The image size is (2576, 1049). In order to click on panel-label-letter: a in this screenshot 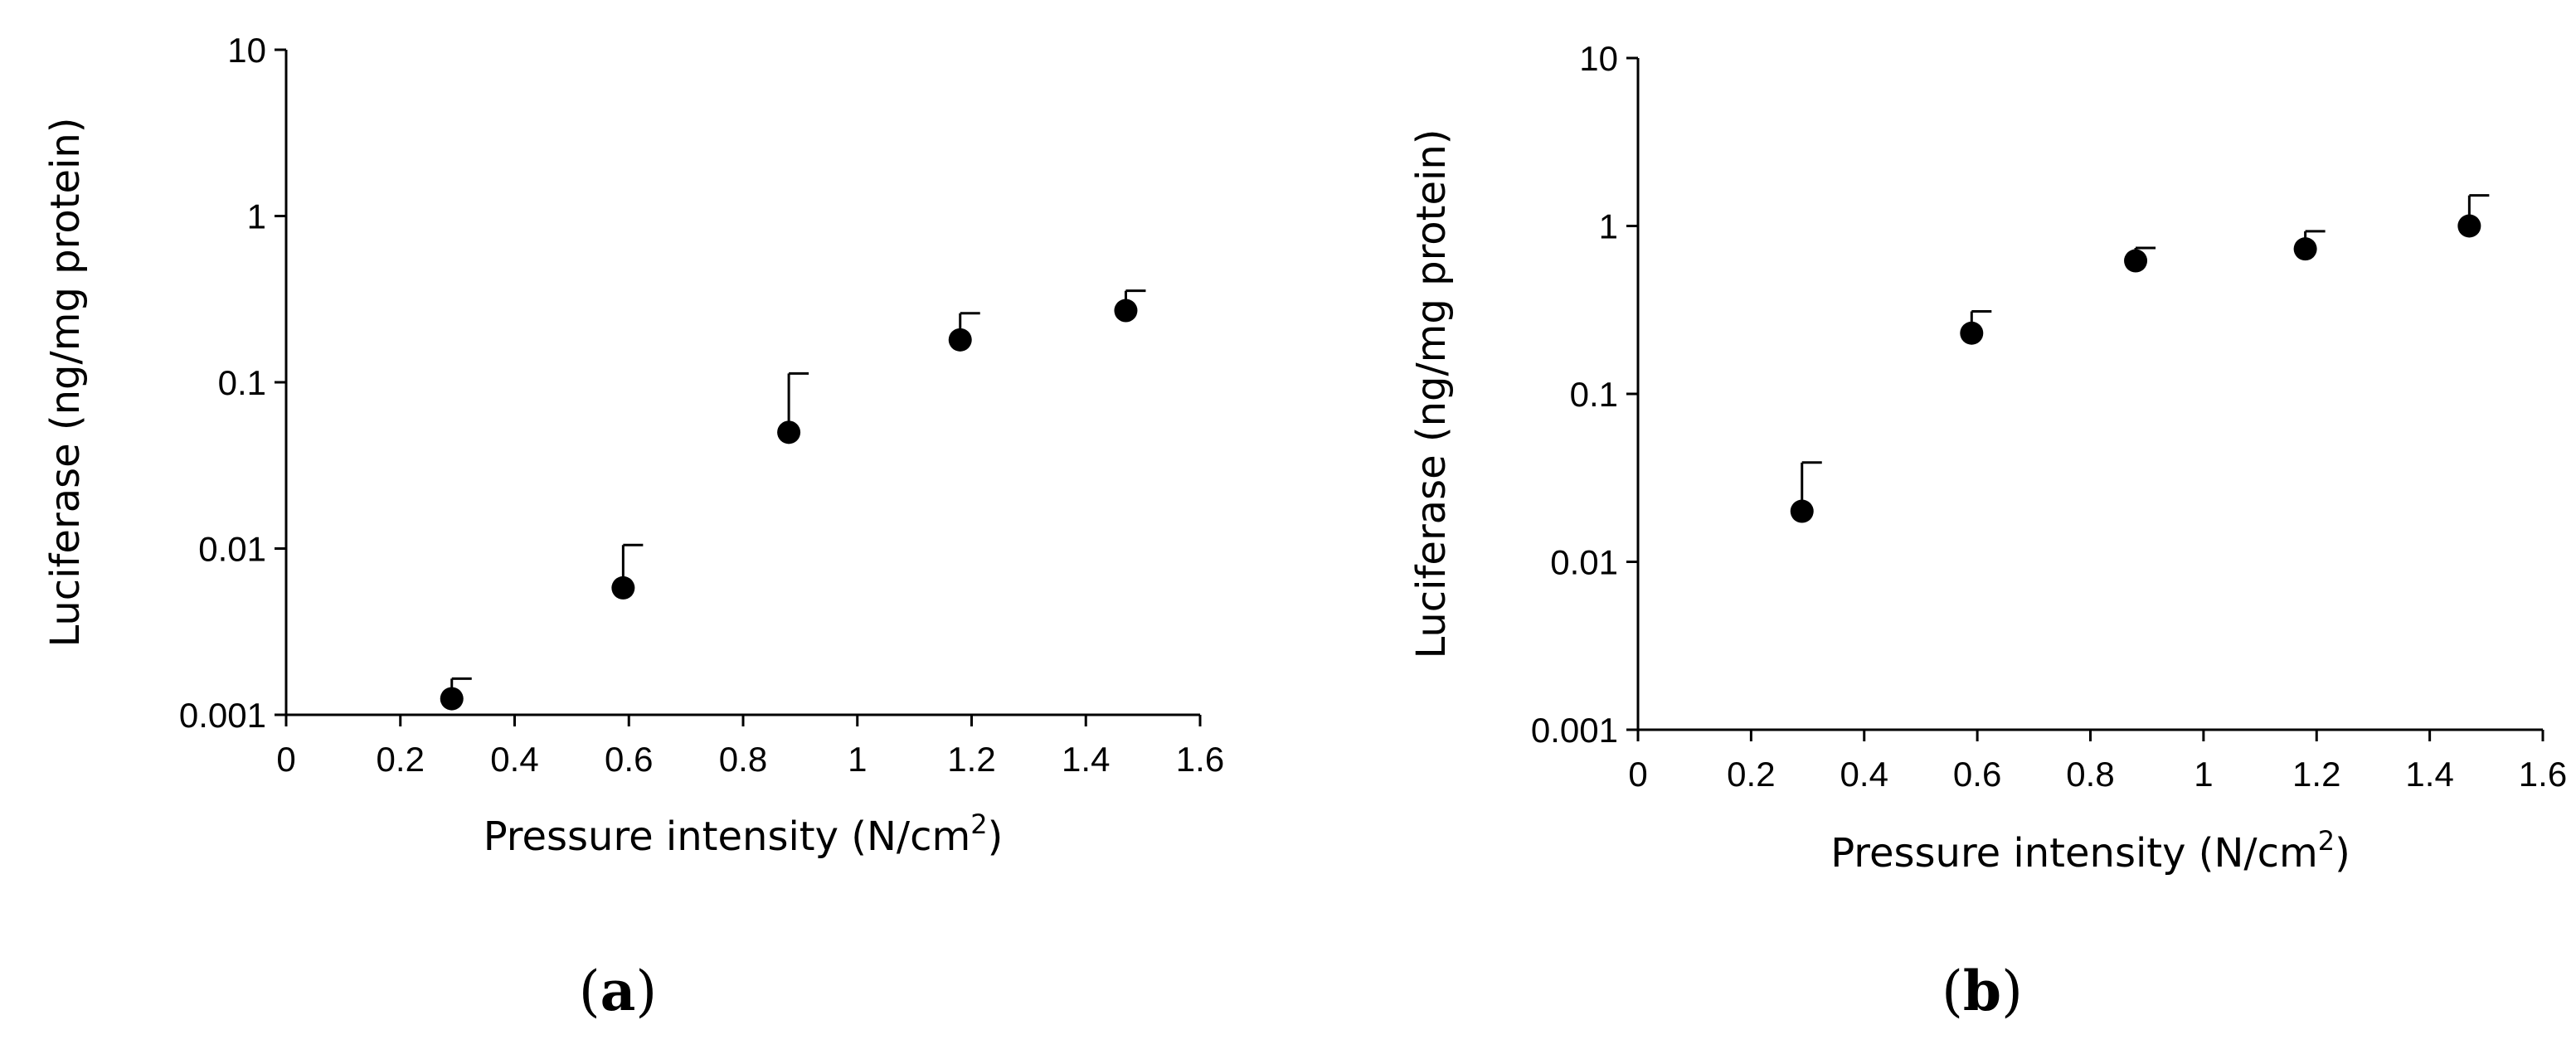, I will do `click(618, 991)`.